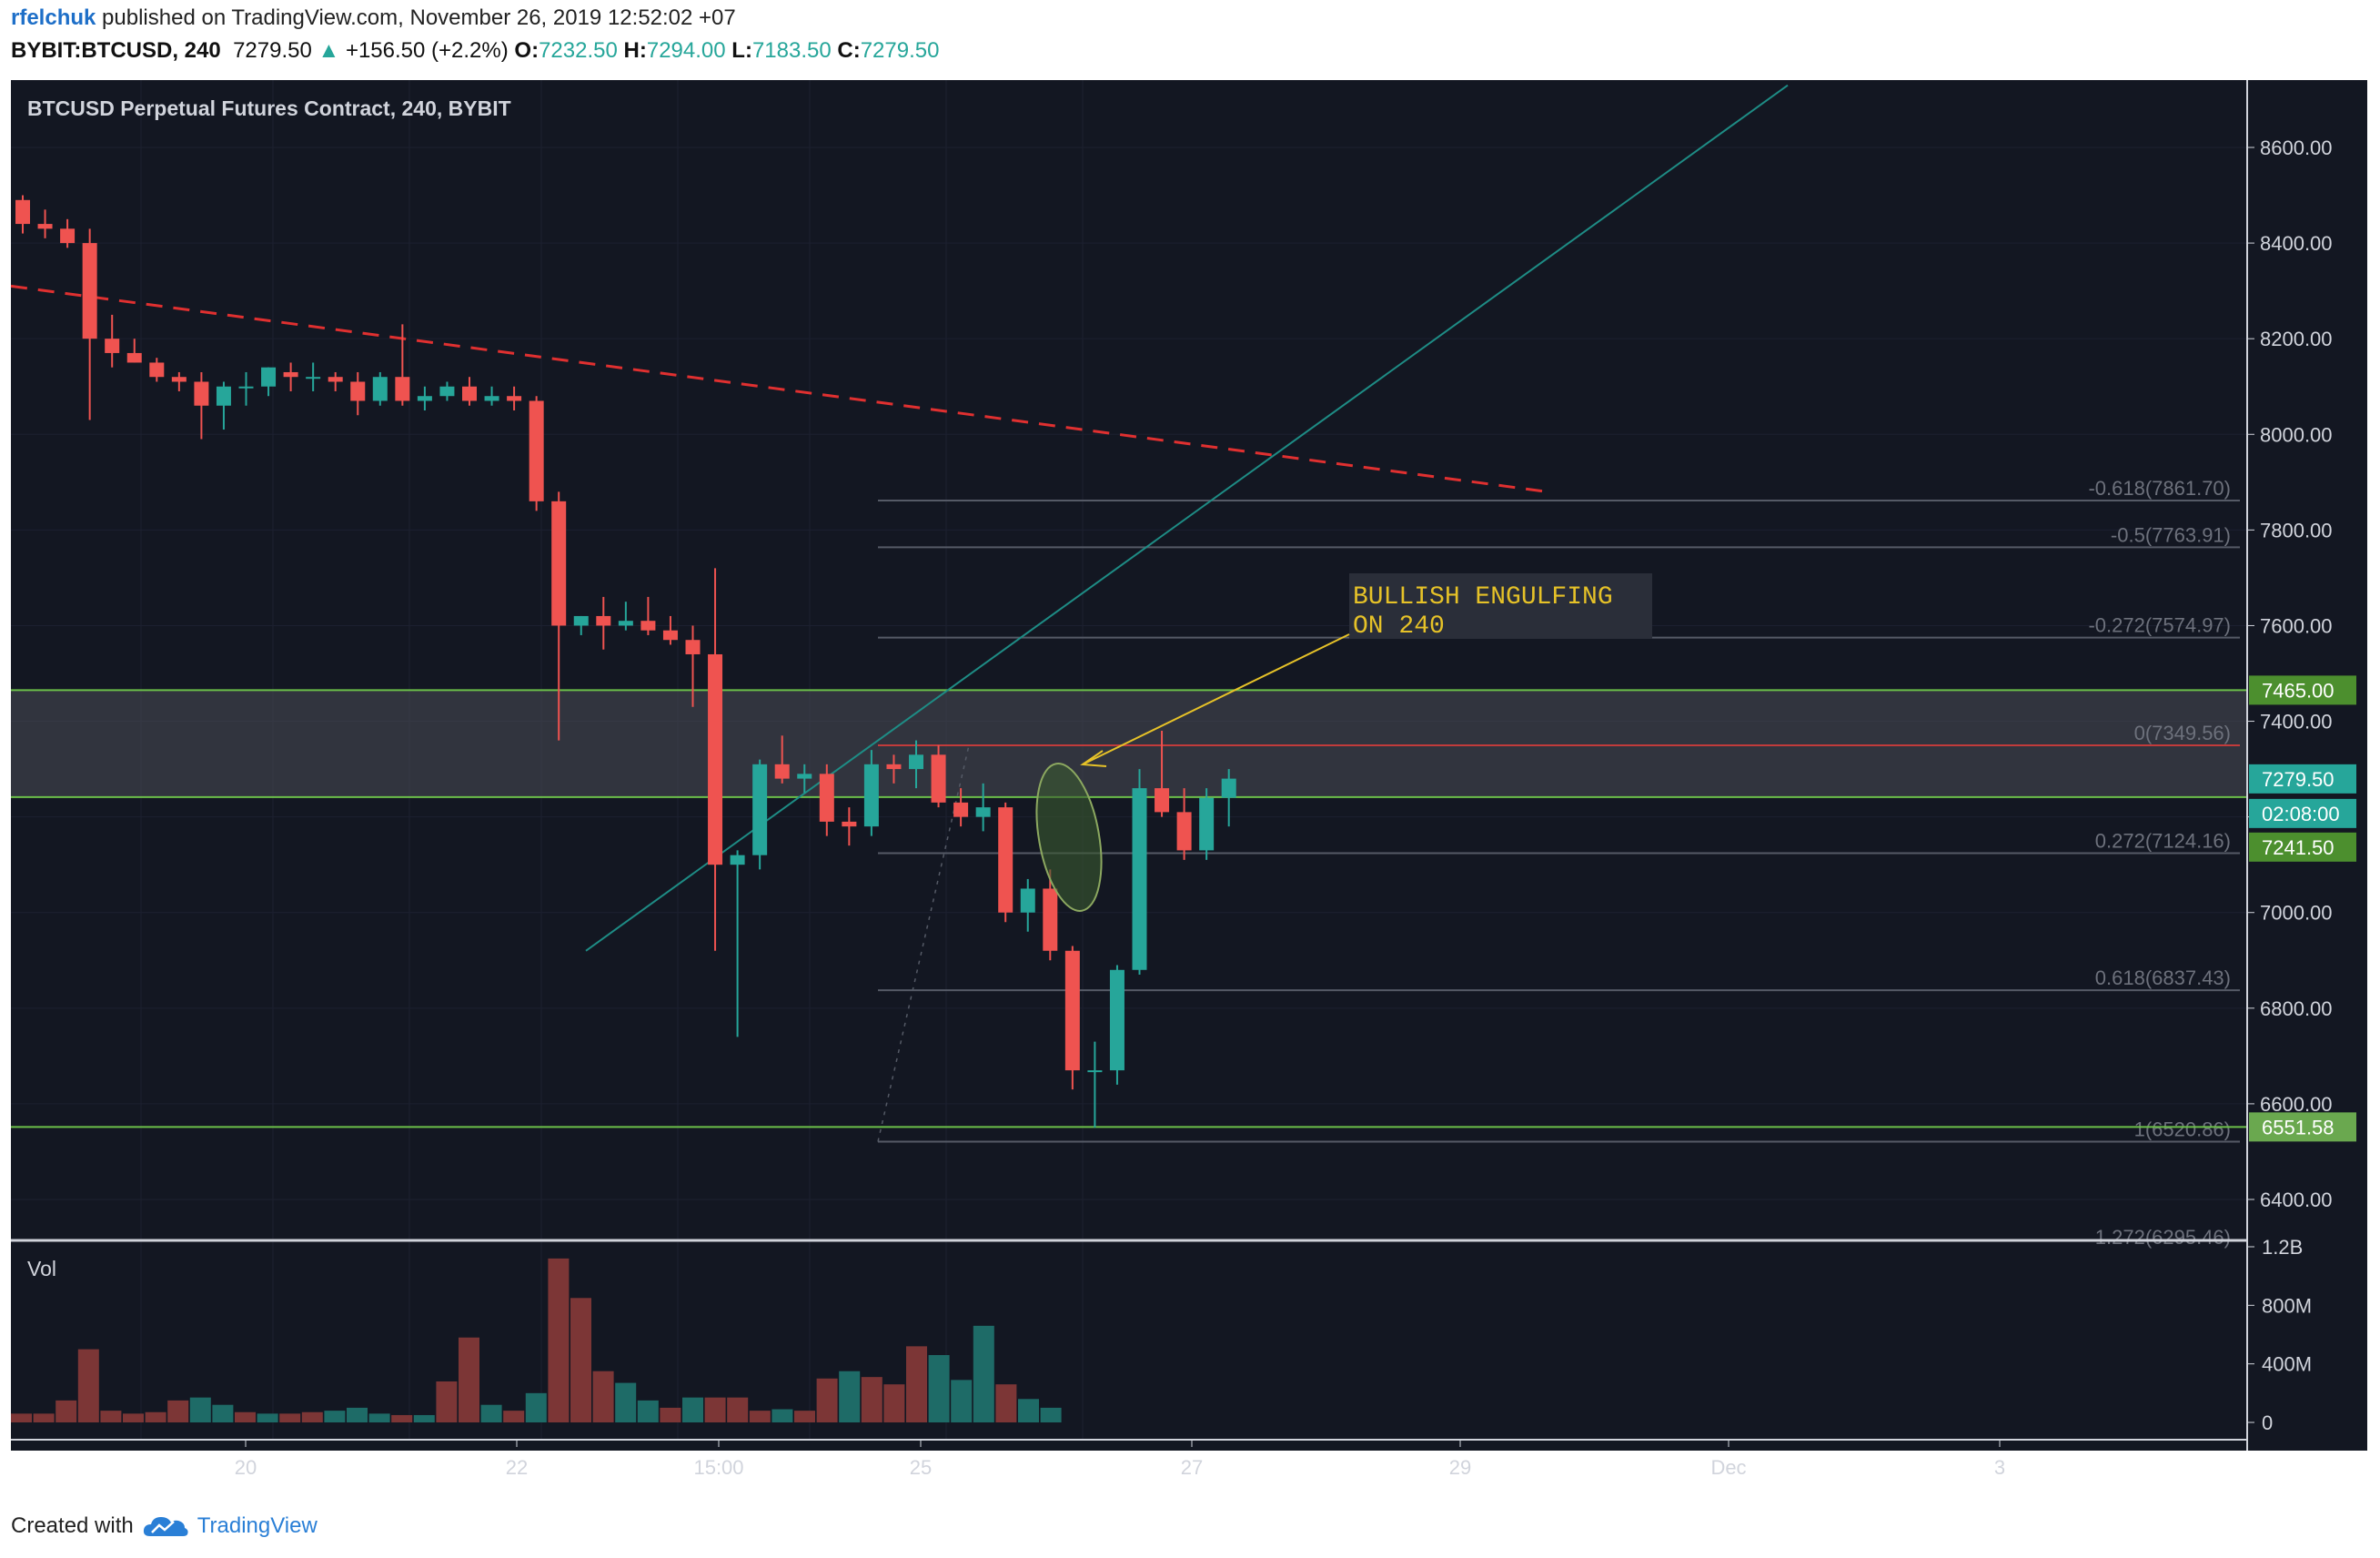 Image resolution: width=2380 pixels, height=1558 pixels. Describe the element at coordinates (2163, 840) in the screenshot. I see `fib-level-label: 0.272(7124.16)` at that location.